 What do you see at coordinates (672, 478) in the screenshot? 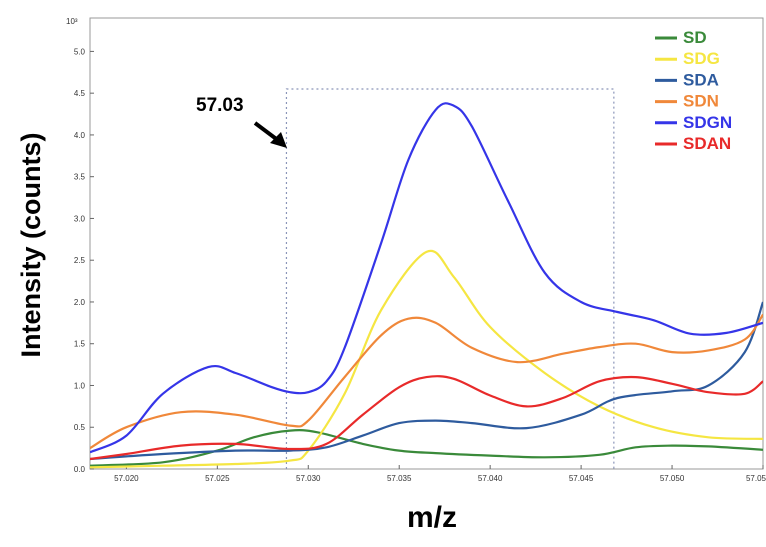
I see `x-tick-label: 57.050` at bounding box center [672, 478].